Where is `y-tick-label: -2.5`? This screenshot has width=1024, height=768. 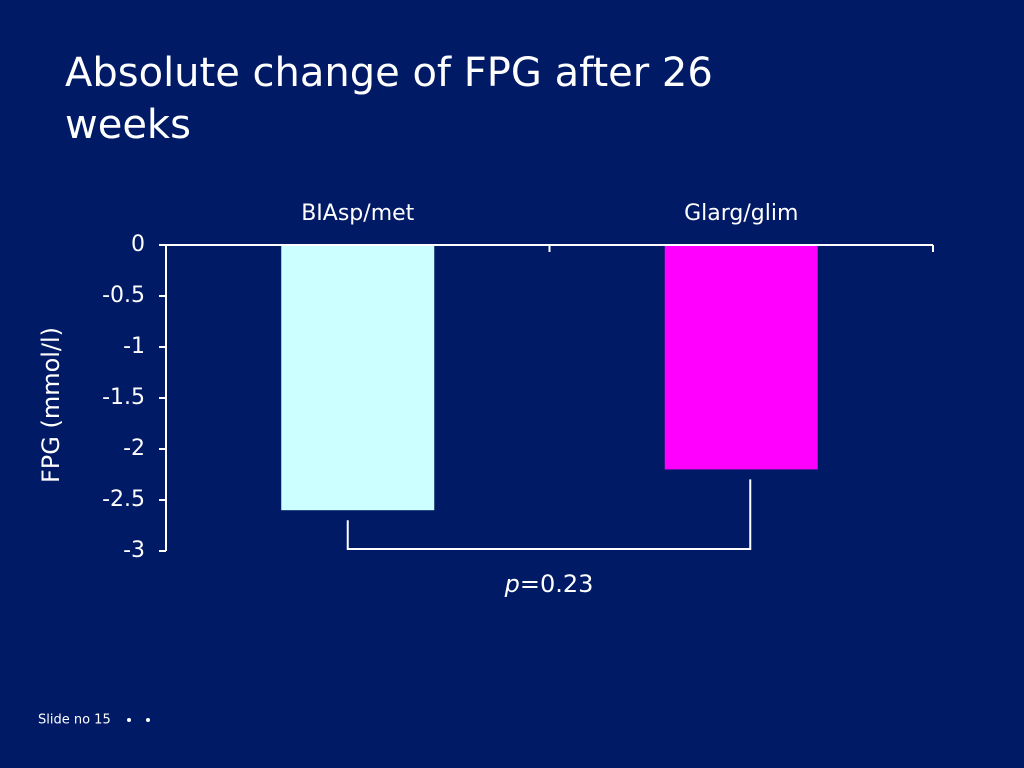
y-tick-label: -2.5 is located at coordinates (123, 499).